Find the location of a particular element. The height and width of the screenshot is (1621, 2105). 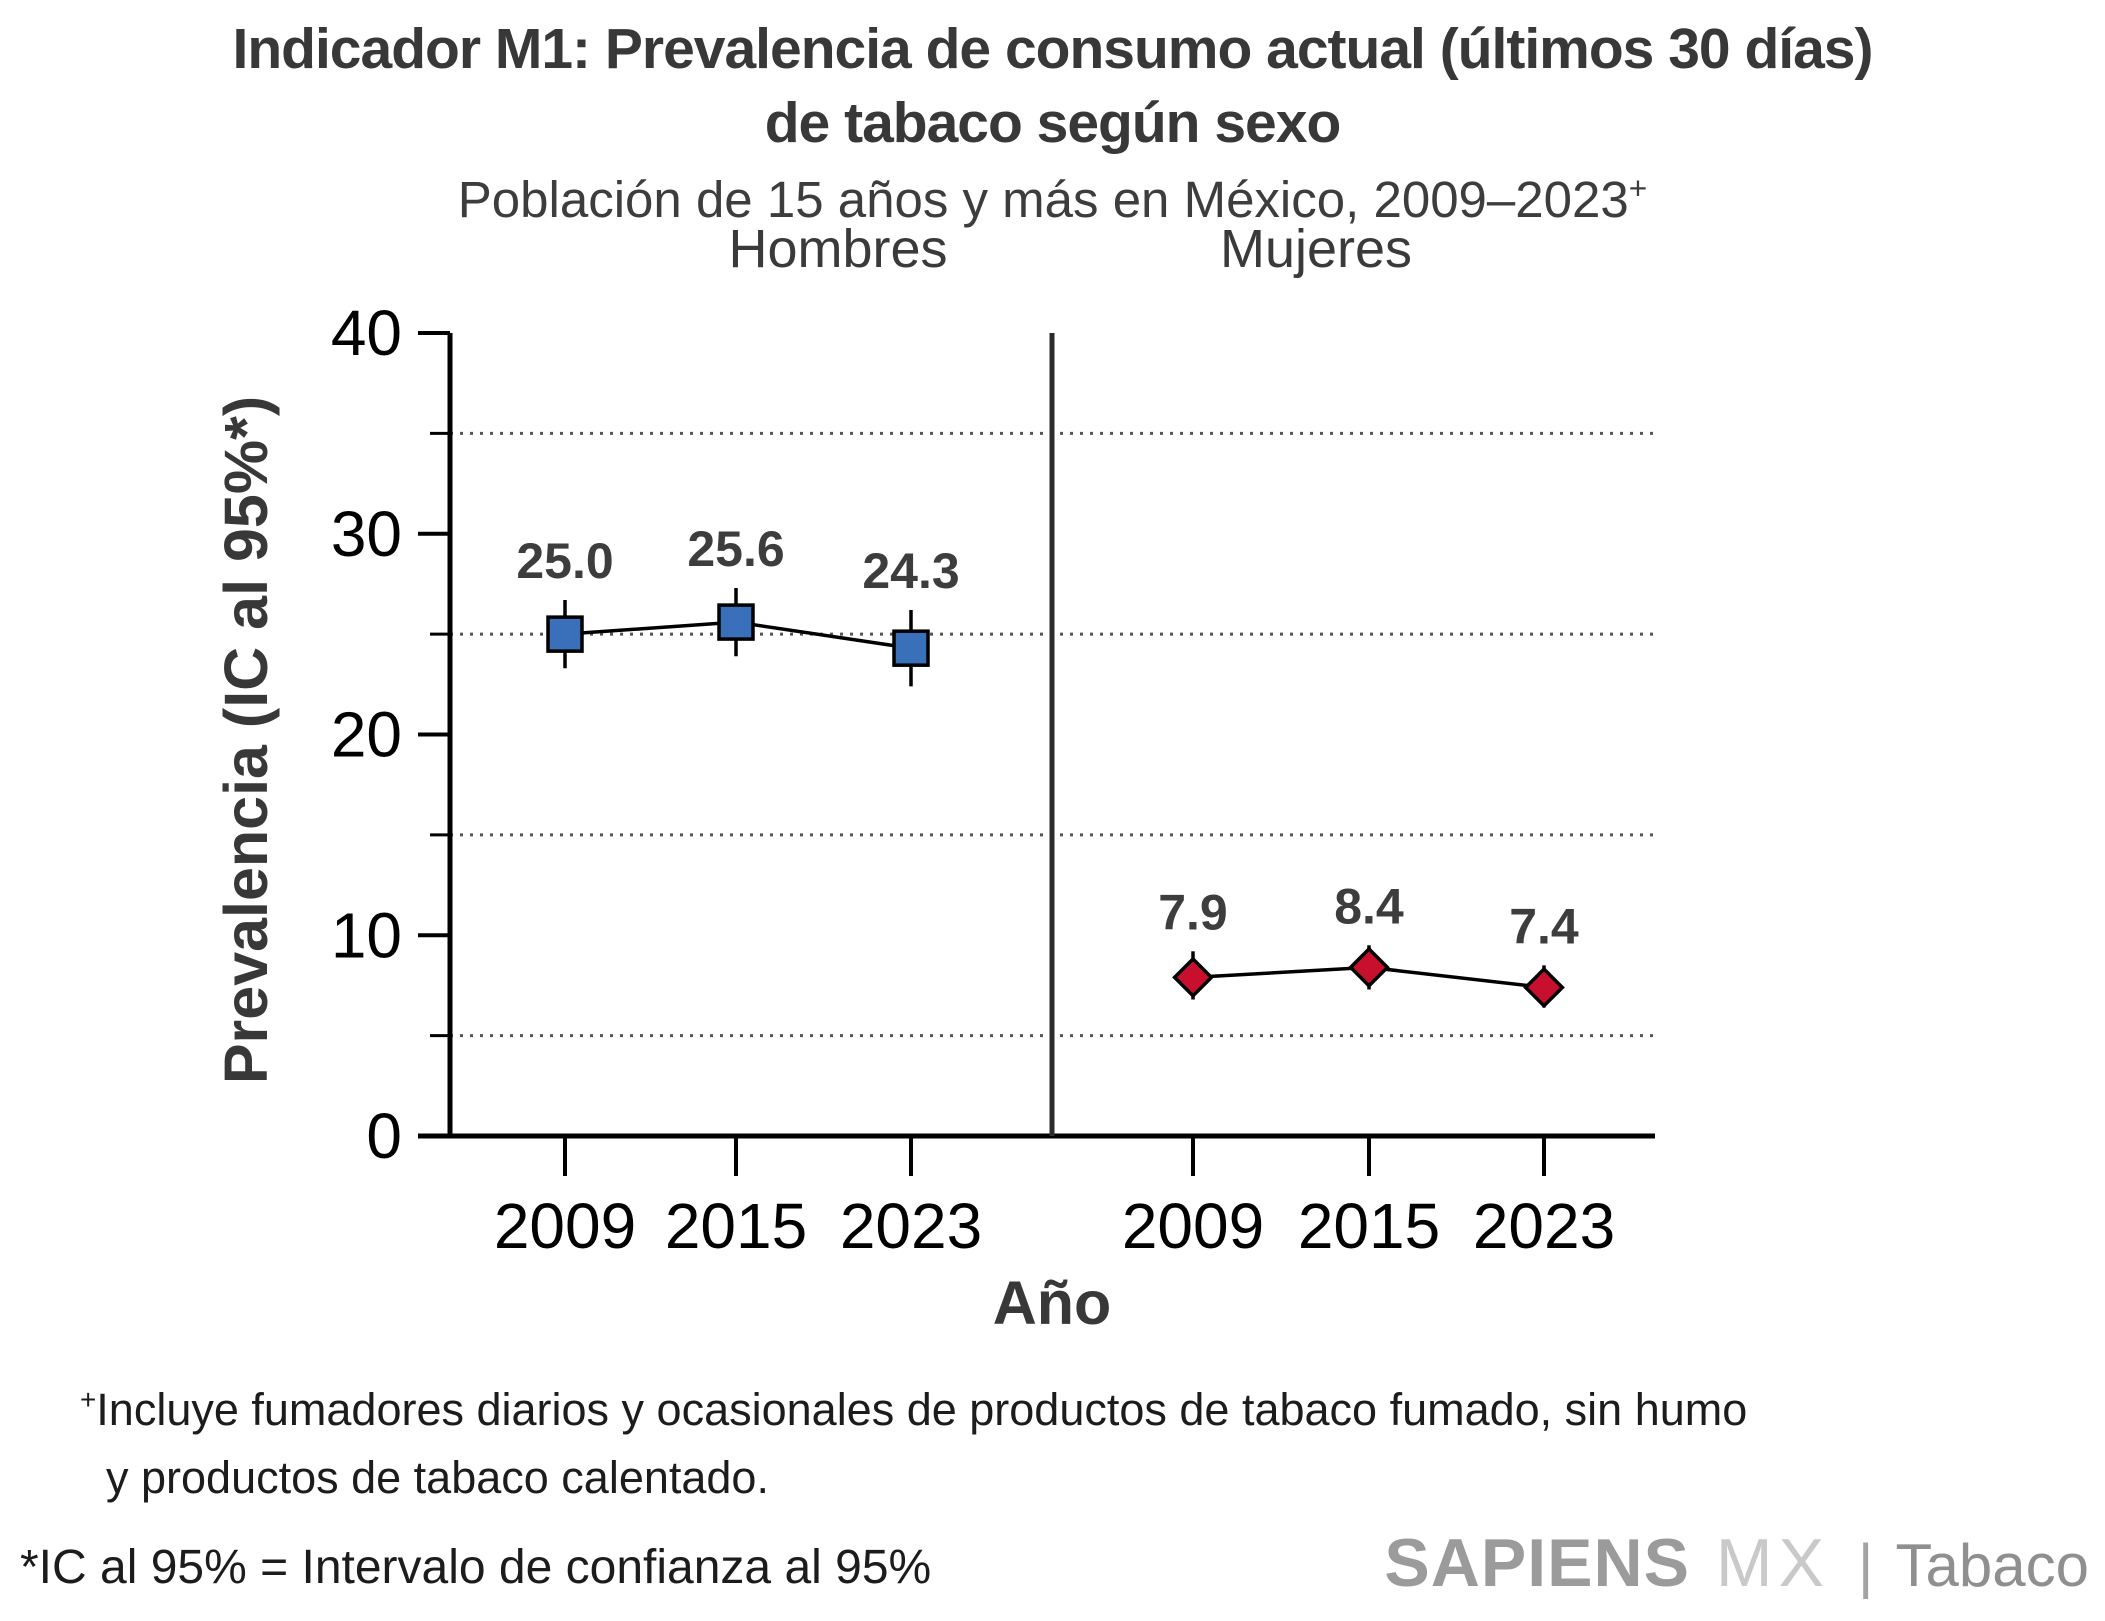

data-label-hombres-2015: 25.6 is located at coordinates (735, 549).